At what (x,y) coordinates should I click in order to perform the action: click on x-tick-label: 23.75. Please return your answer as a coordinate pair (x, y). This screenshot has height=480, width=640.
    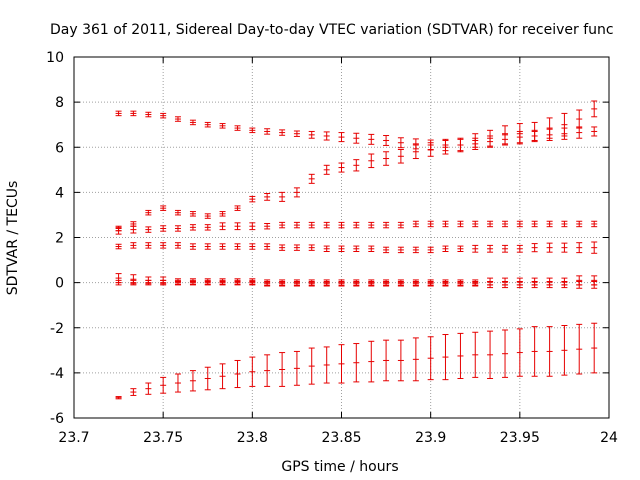
    Looking at the image, I should click on (163, 438).